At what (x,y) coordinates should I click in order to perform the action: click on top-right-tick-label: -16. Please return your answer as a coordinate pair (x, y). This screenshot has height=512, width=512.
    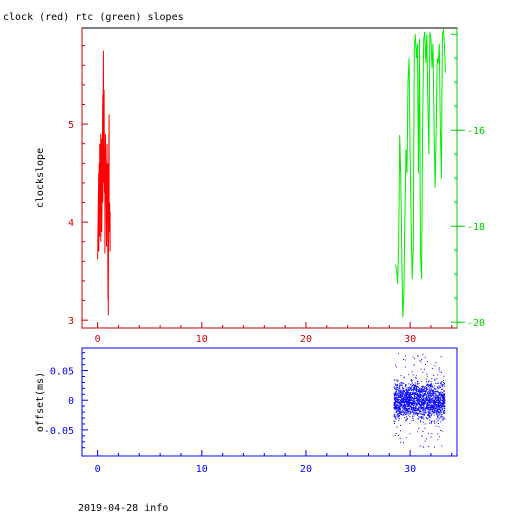
    Looking at the image, I should click on (476, 131).